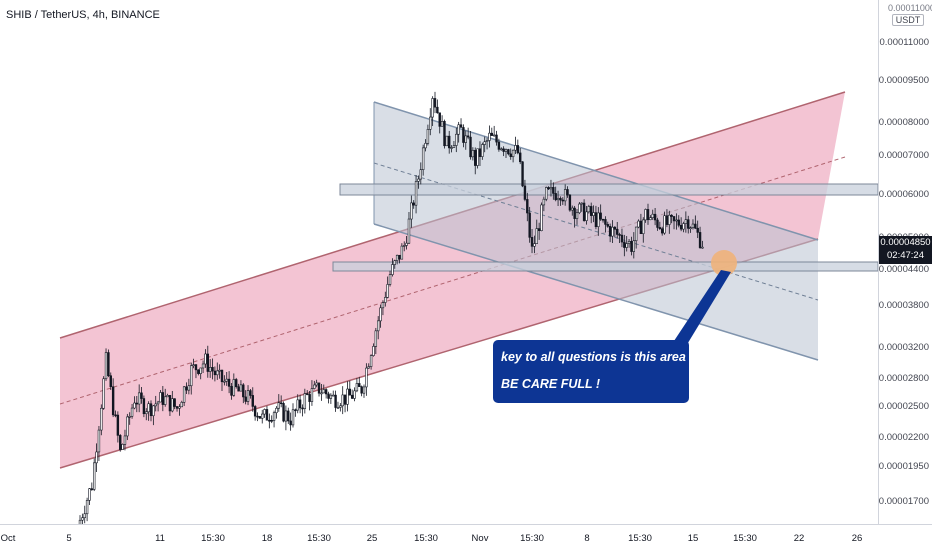 The width and height of the screenshot is (932, 550). I want to click on price-tick-label: 0.00004400, so click(904, 269).